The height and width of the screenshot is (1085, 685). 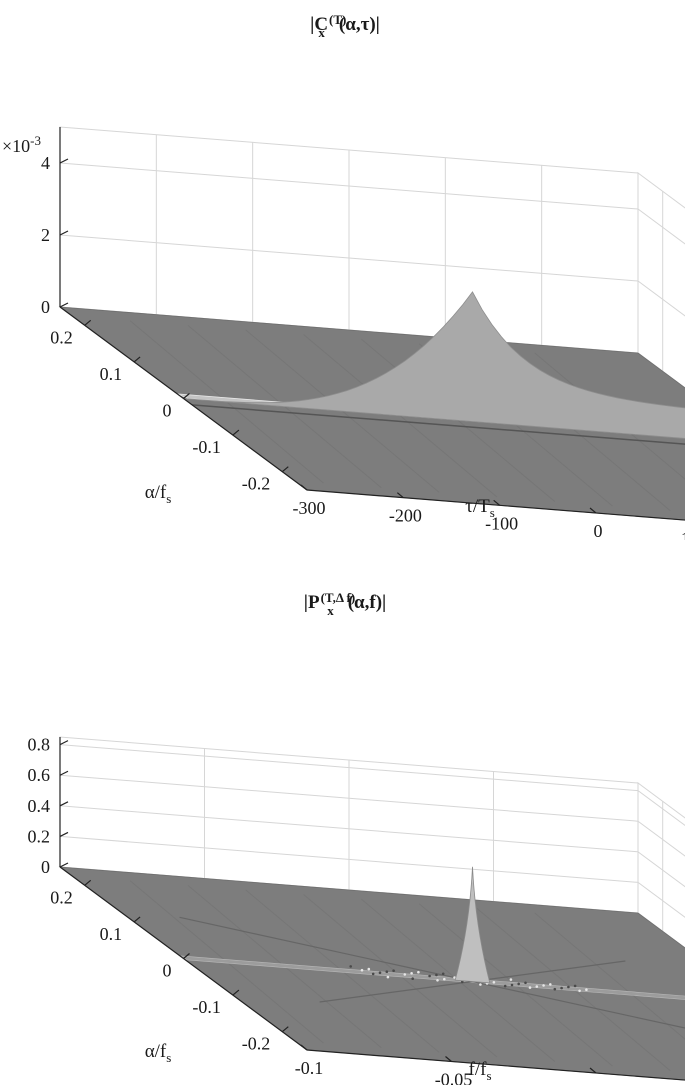 I want to click on z-tick-label: 0.6, so click(x=39, y=775).